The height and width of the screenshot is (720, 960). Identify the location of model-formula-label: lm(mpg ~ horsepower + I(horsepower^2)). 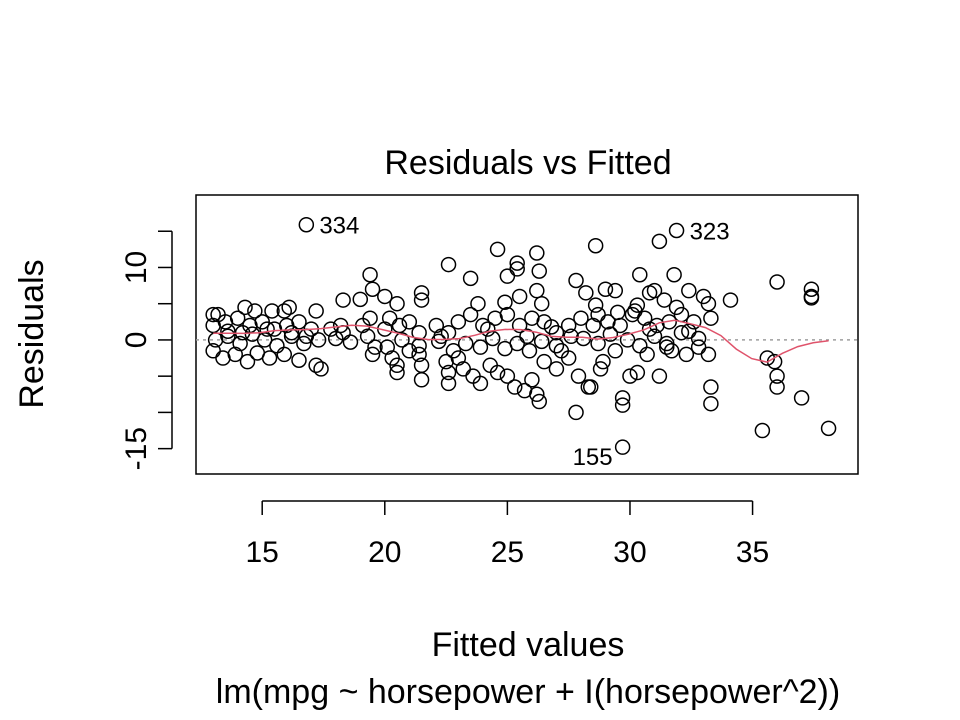
(528, 692).